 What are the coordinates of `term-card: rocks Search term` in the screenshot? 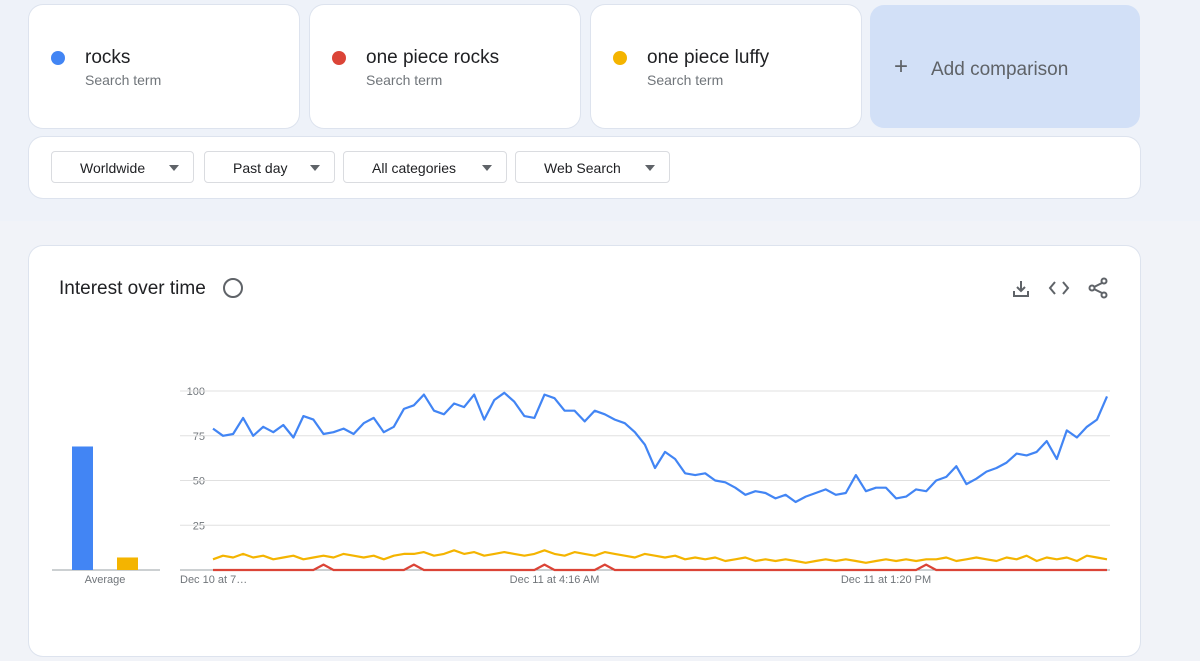 It's located at (164, 66).